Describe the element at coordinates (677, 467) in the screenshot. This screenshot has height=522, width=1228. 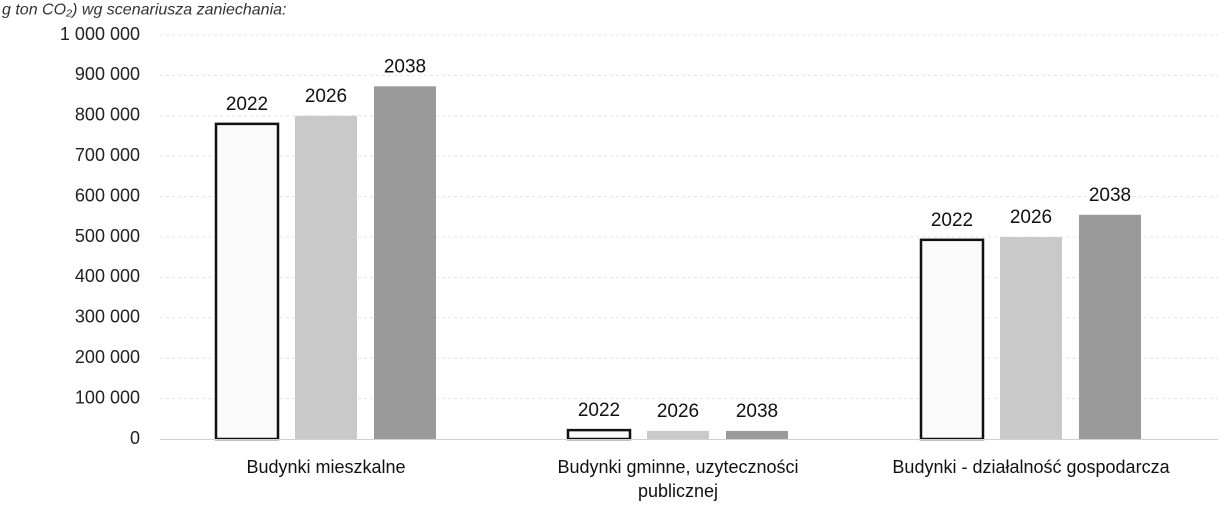
I see `x-category-label: Budynki gminne, uzyteczności` at that location.